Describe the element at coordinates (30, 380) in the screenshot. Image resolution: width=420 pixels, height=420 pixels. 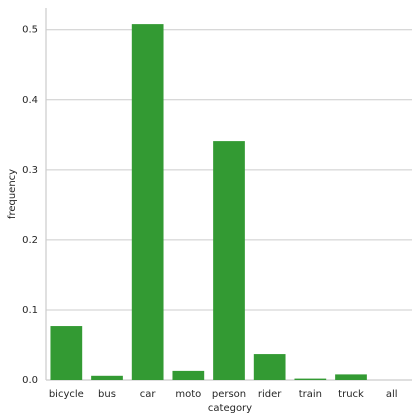
I see `y-tick-label: 0.0` at that location.